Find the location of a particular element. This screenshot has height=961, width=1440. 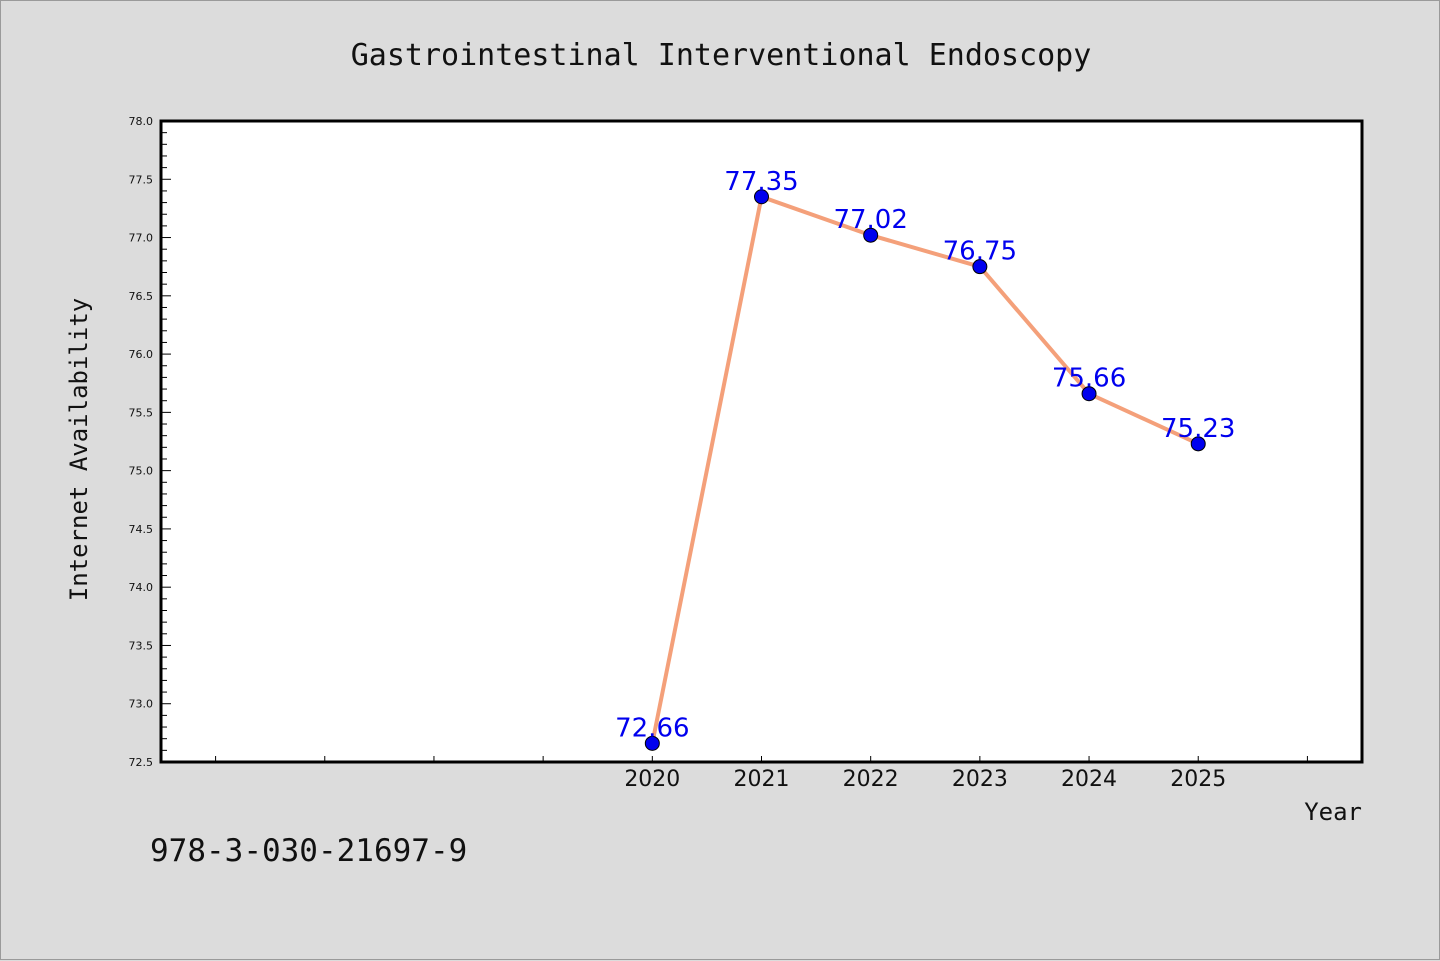

data-label: 77.02 is located at coordinates (870, 220).